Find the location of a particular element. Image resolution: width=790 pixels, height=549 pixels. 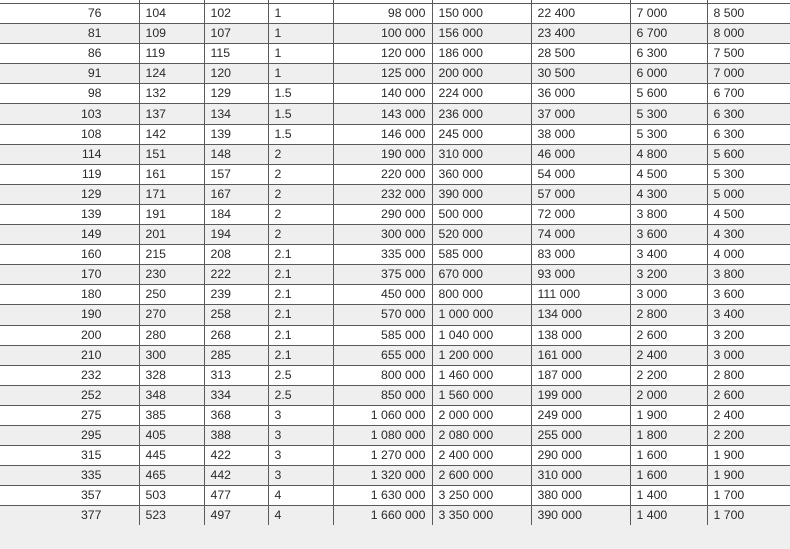

table-cell: 2.5 is located at coordinates (300, 395).